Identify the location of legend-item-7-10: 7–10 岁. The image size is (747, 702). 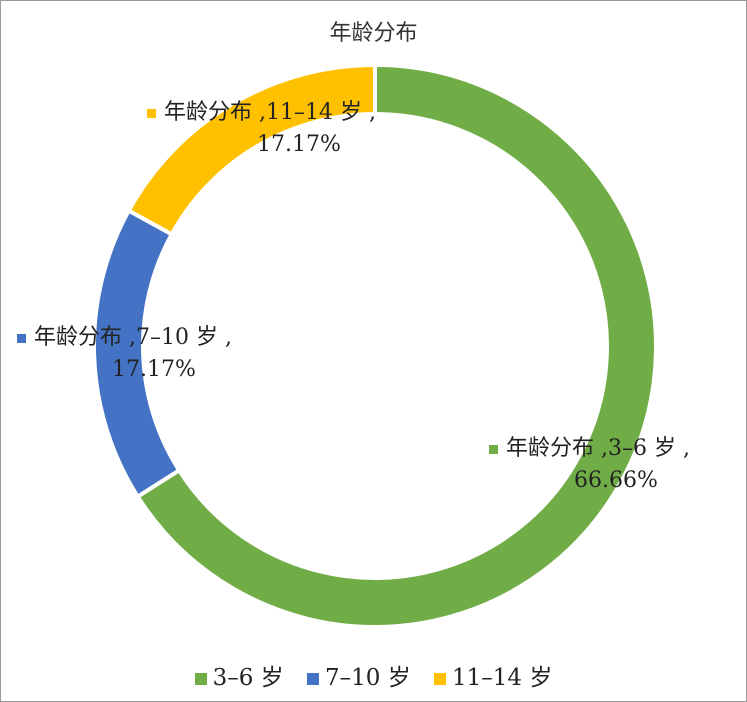
(359, 675).